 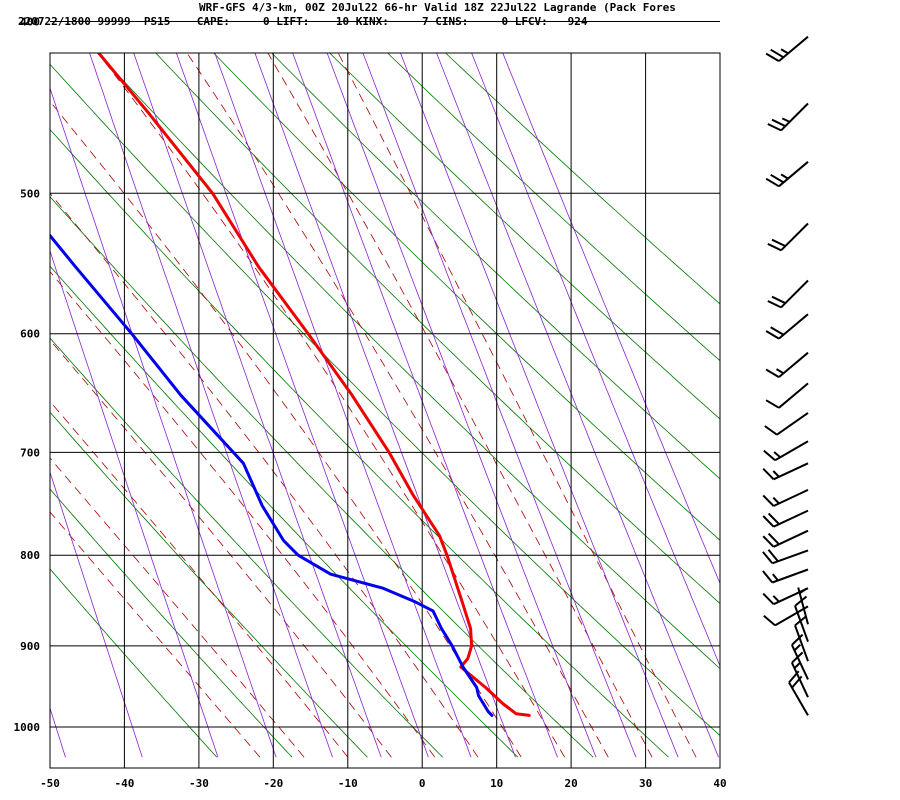 I want to click on temperature-tick-label: 20, so click(x=570, y=783).